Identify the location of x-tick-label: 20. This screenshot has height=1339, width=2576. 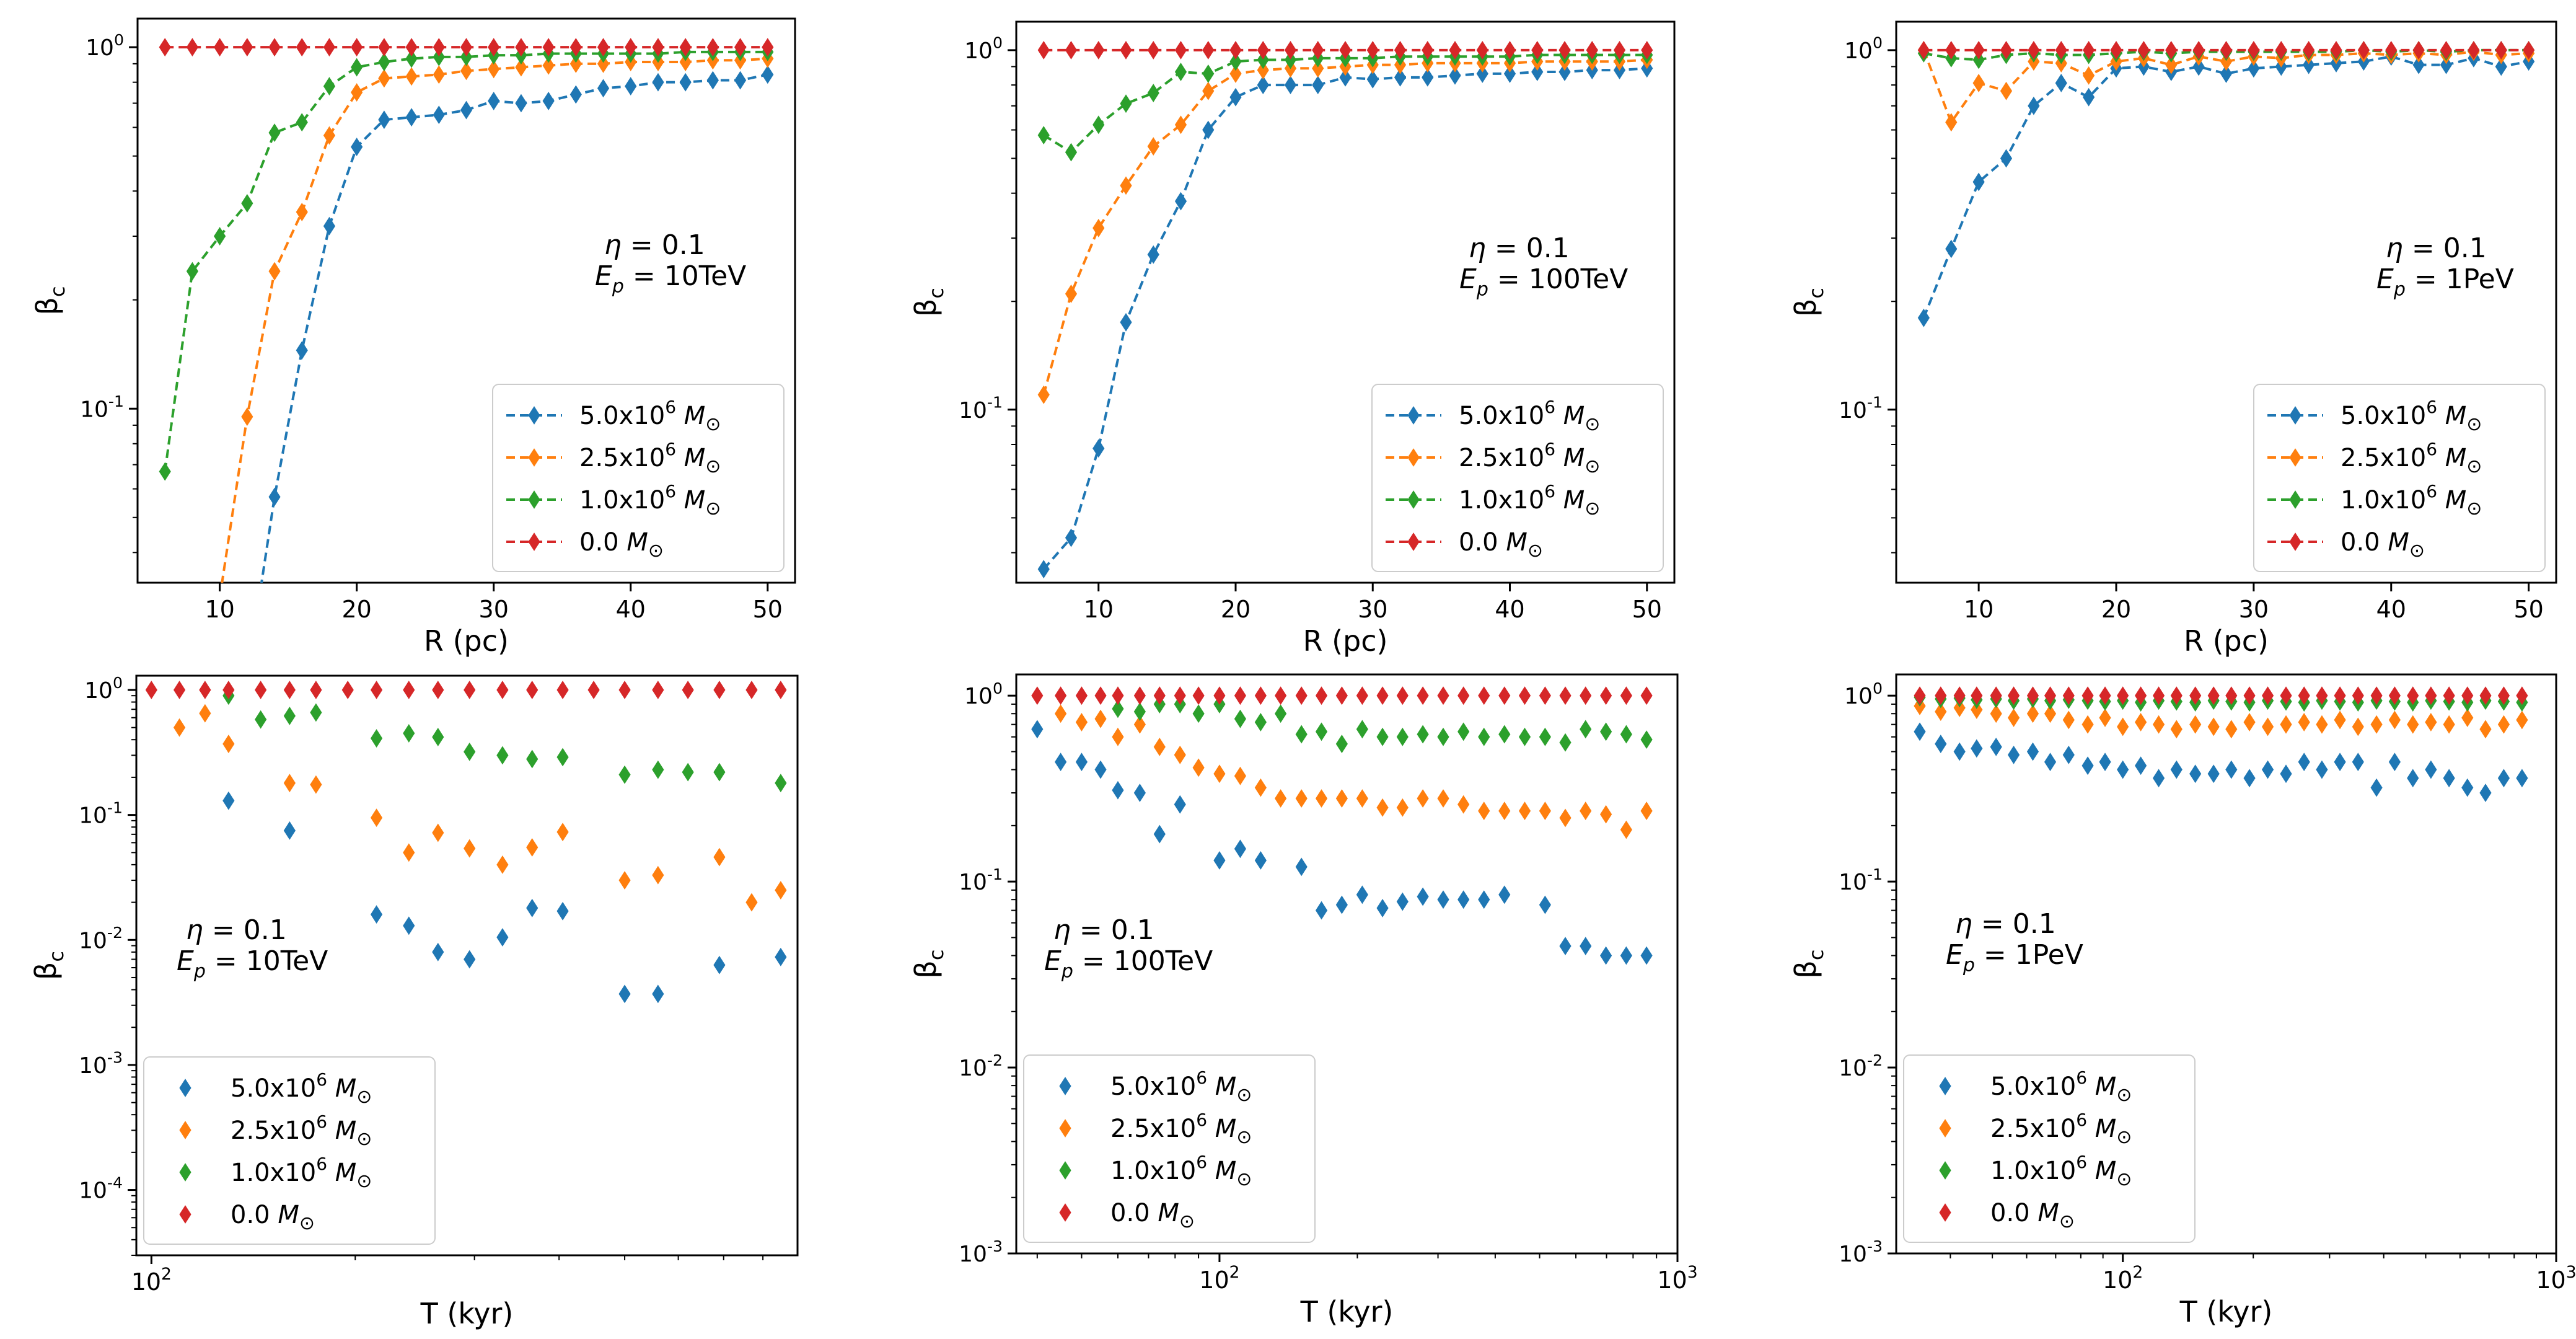
(356, 609).